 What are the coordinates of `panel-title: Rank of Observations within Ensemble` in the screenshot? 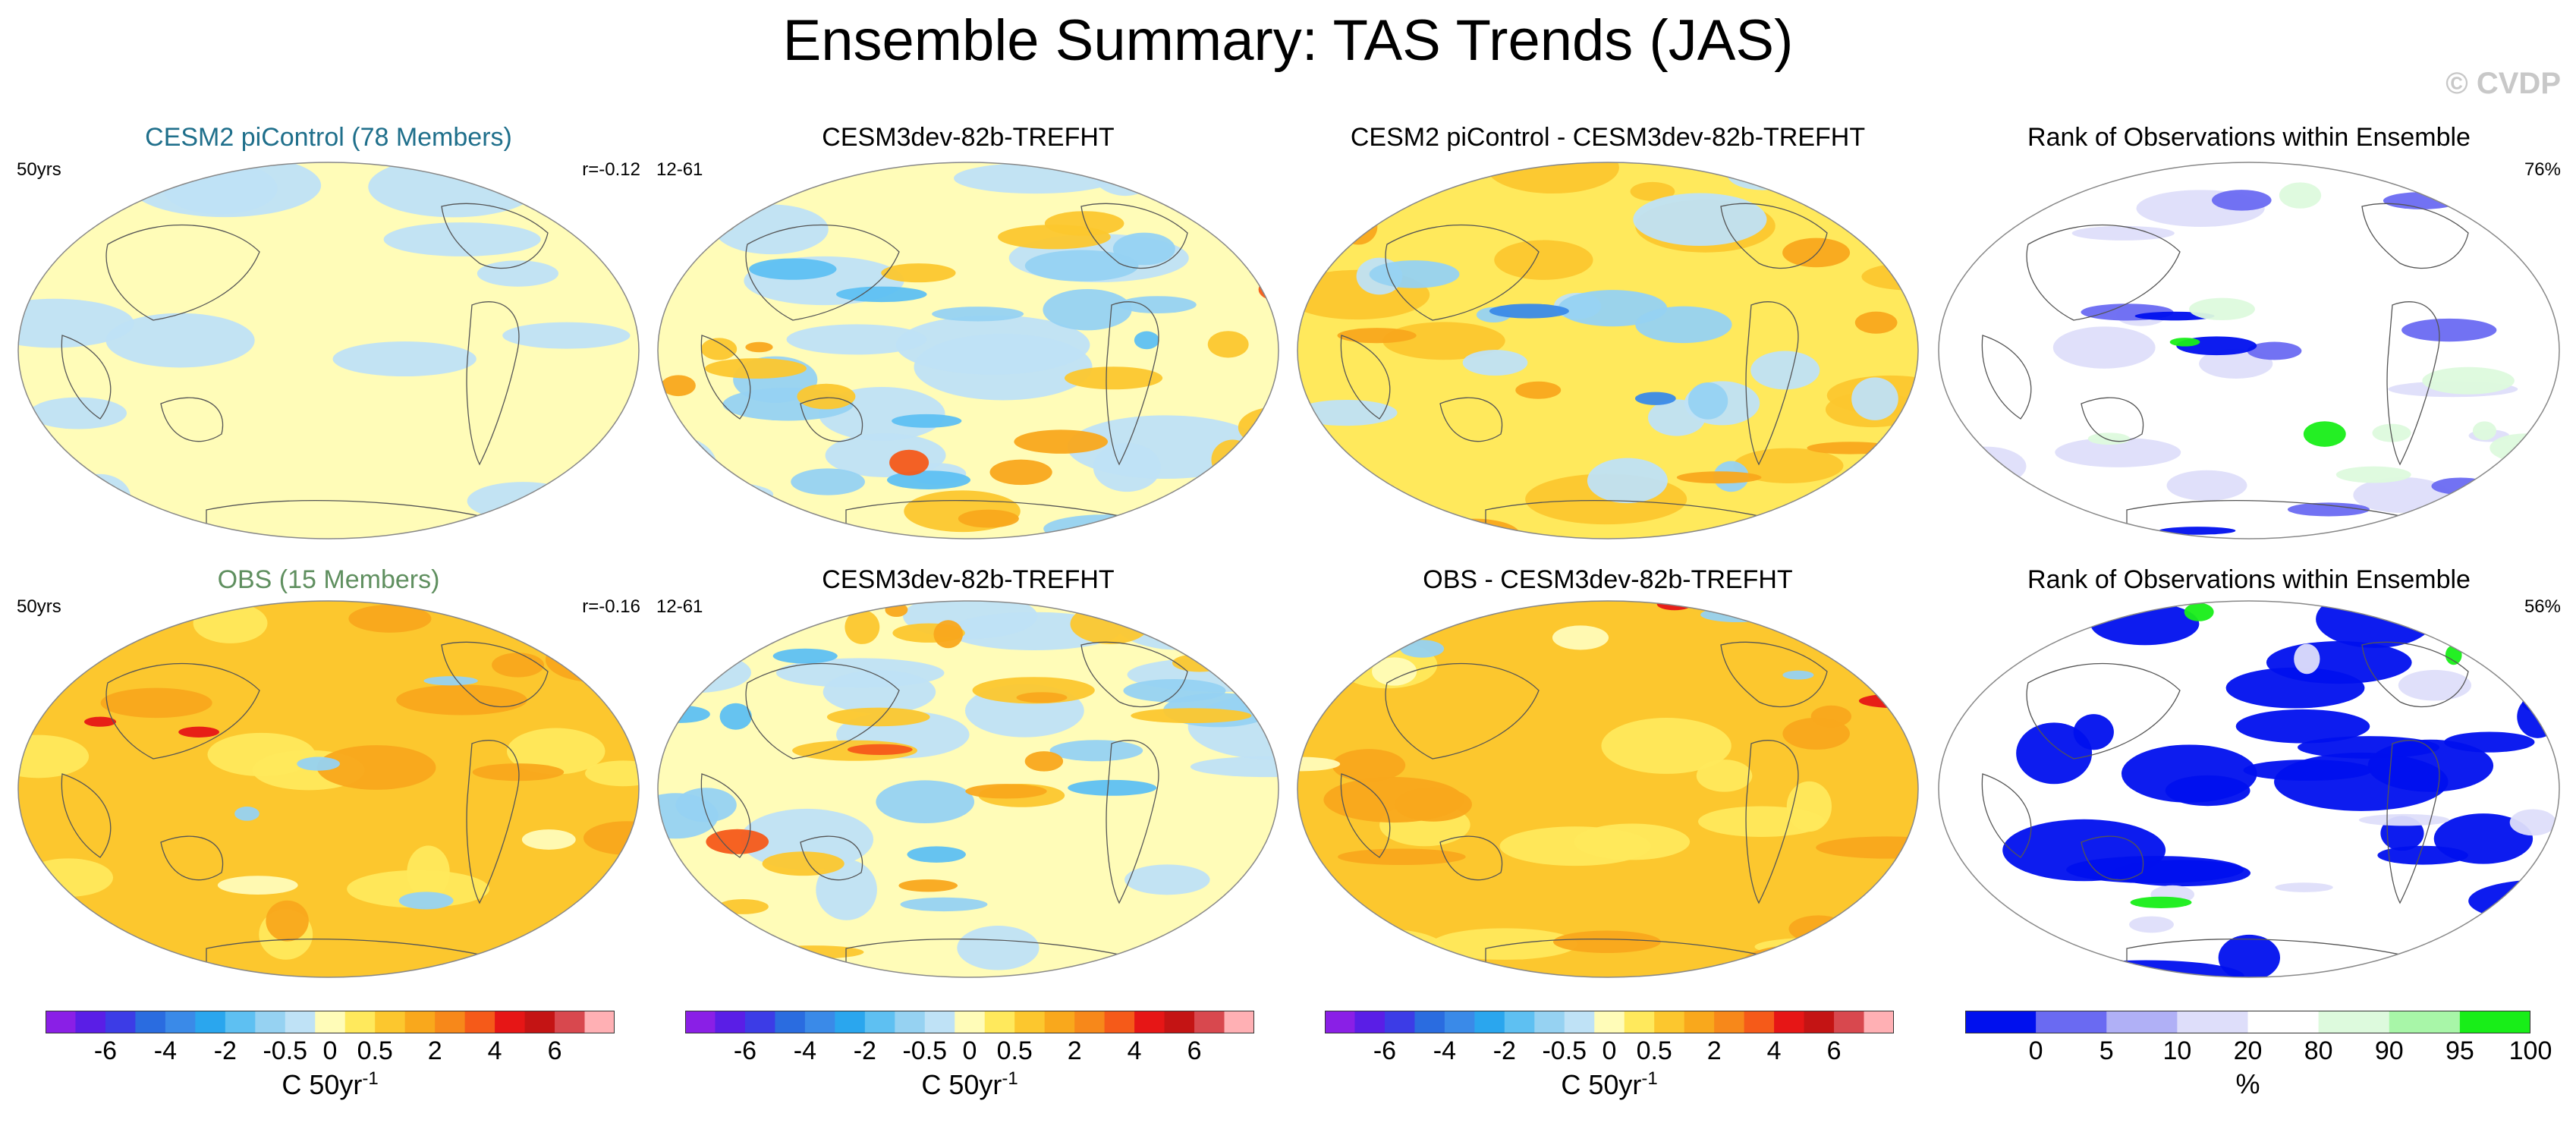 It's located at (2249, 137).